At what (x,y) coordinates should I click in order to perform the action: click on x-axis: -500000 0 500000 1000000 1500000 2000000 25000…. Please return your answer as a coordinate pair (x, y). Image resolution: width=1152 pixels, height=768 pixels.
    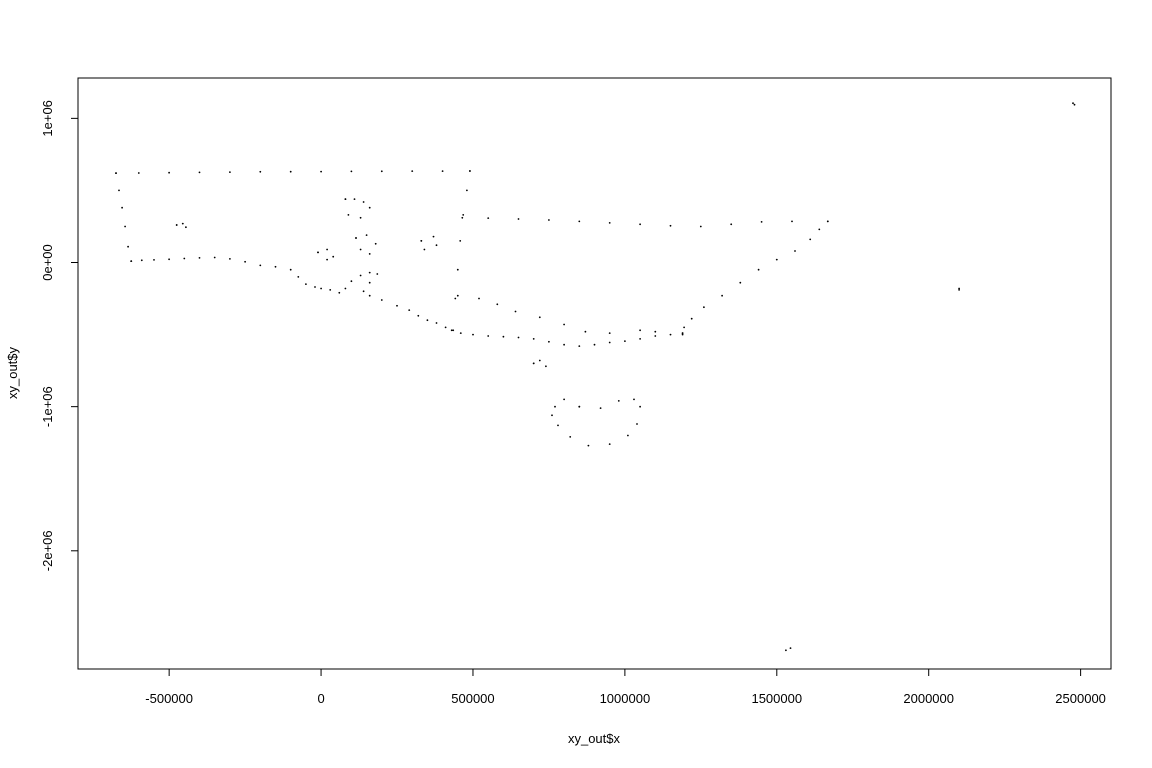
    Looking at the image, I should click on (625, 687).